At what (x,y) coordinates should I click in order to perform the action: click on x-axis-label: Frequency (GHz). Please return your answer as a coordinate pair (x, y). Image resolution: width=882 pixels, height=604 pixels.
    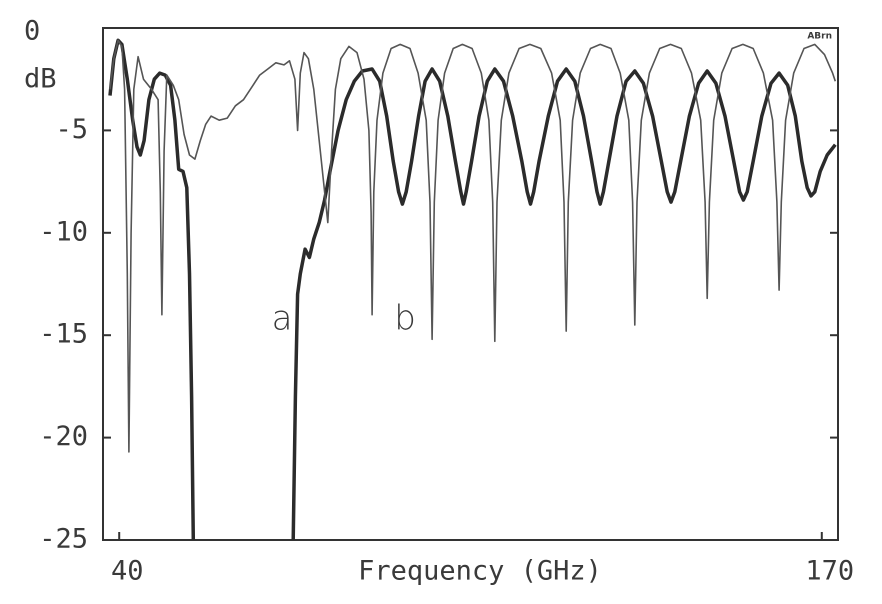
    Looking at the image, I should click on (480, 571).